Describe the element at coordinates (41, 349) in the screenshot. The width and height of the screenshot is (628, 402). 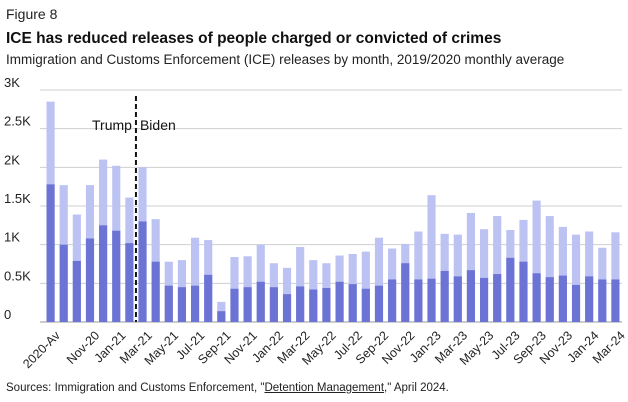
I see `x-tick-label: 2020-Av` at that location.